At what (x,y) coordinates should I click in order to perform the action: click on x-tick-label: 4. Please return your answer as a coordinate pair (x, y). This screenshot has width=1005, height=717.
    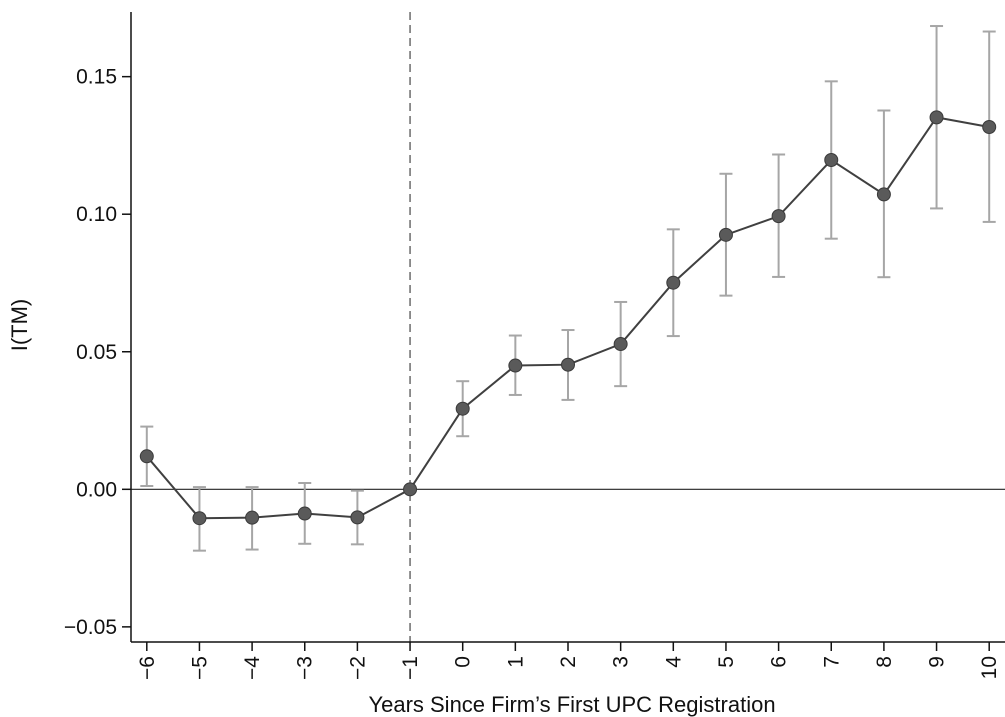
    Looking at the image, I should click on (673, 662).